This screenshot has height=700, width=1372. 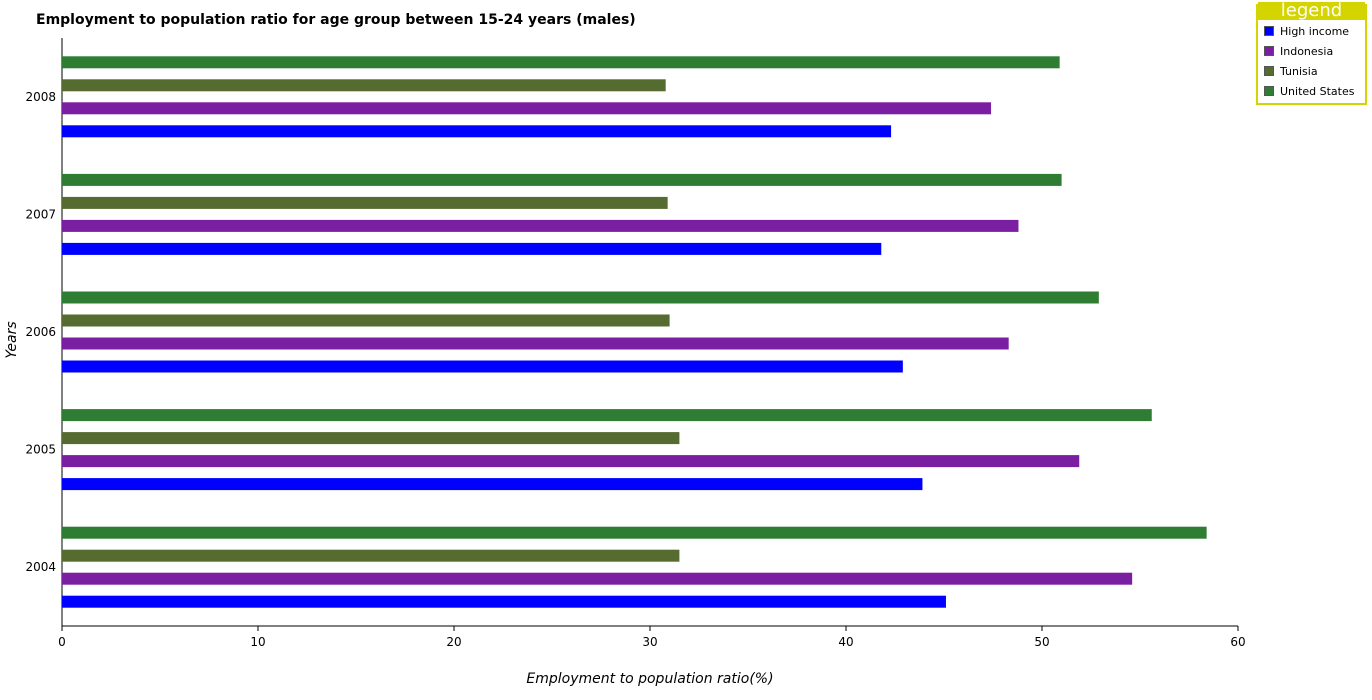 What do you see at coordinates (561, 62) in the screenshot?
I see `bar-united-states-2008` at bounding box center [561, 62].